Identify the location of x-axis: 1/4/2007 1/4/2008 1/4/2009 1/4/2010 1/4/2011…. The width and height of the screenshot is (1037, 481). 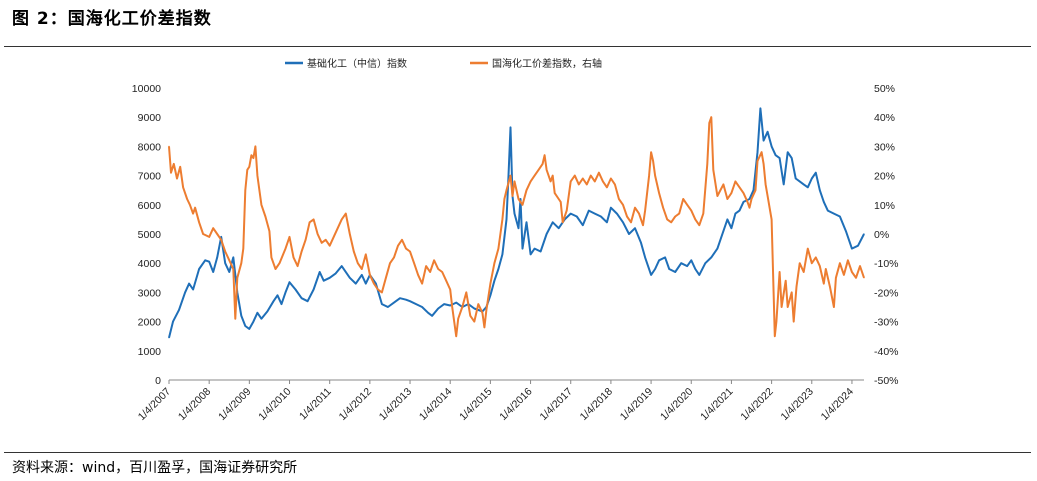
(500, 401).